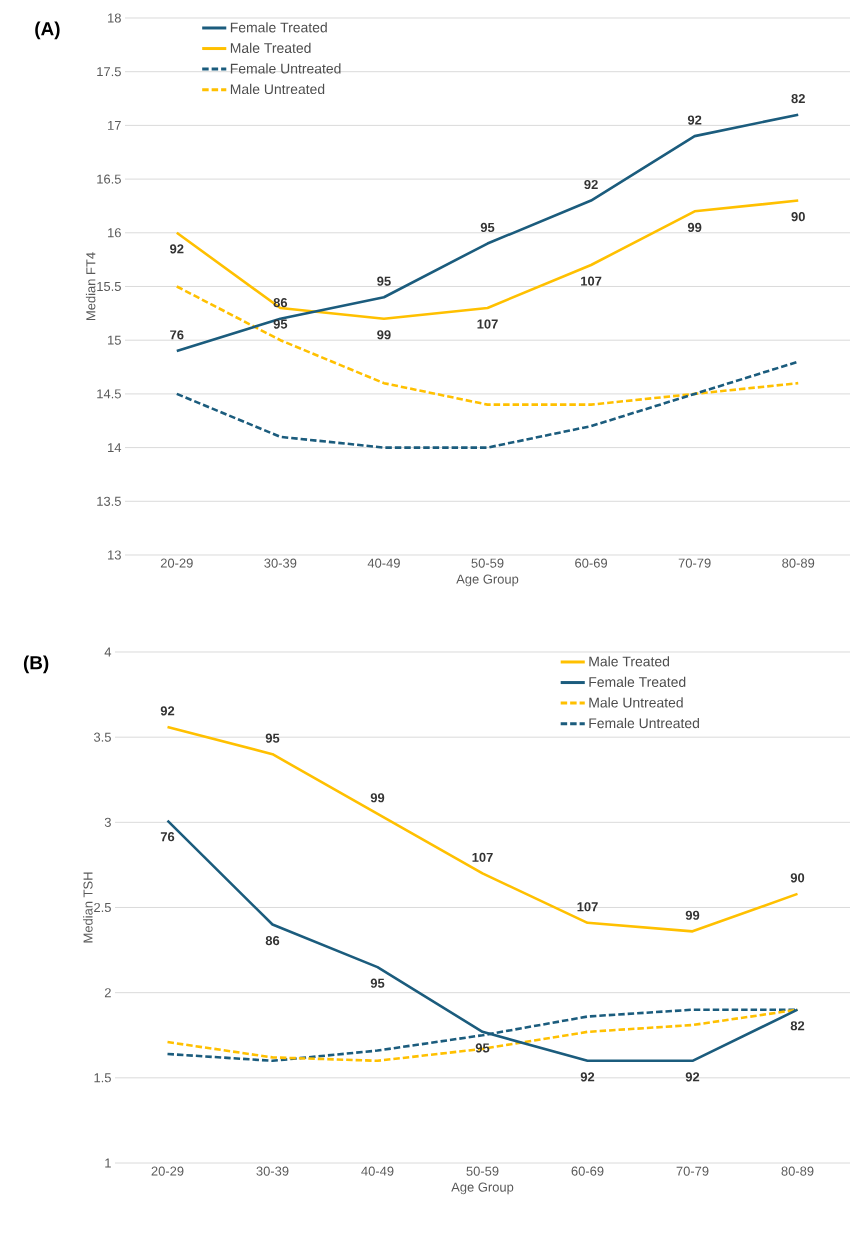  What do you see at coordinates (115, 448) in the screenshot?
I see `y-tick-label: 14` at bounding box center [115, 448].